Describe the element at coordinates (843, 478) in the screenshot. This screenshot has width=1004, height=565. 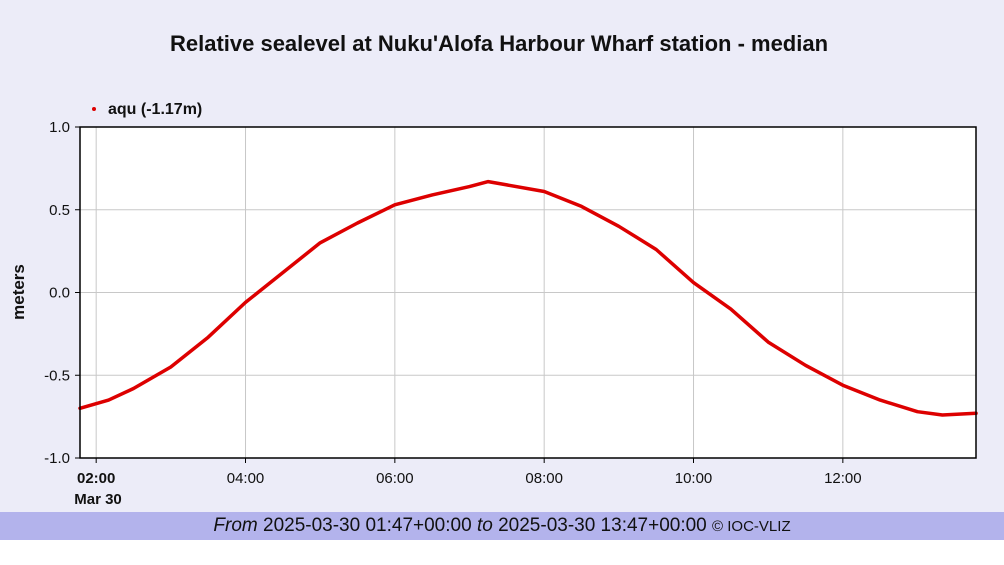
I see `x-tick-label: 12:00` at that location.